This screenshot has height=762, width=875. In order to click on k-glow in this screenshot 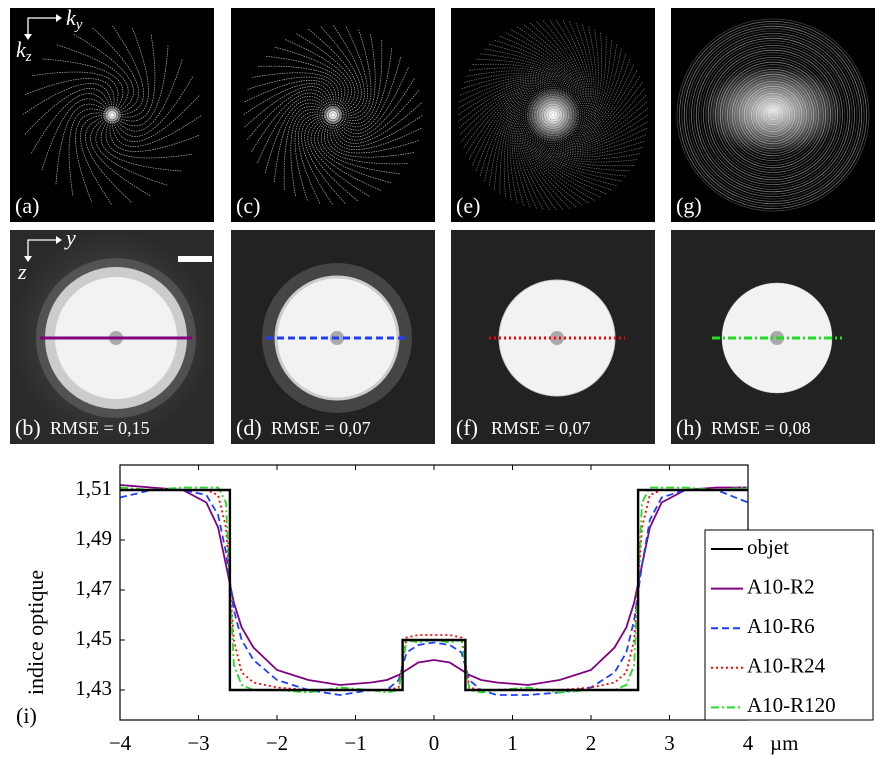, I will do `click(333, 115)`.